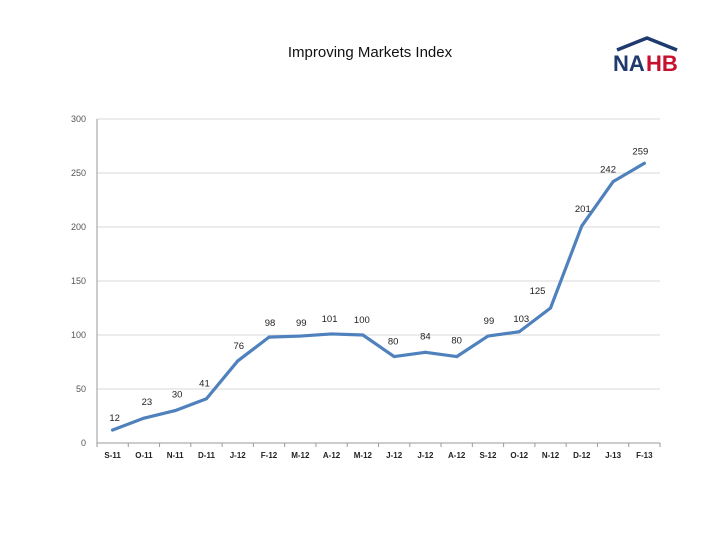  What do you see at coordinates (488, 455) in the screenshot?
I see `x-tick-label: S-12` at bounding box center [488, 455].